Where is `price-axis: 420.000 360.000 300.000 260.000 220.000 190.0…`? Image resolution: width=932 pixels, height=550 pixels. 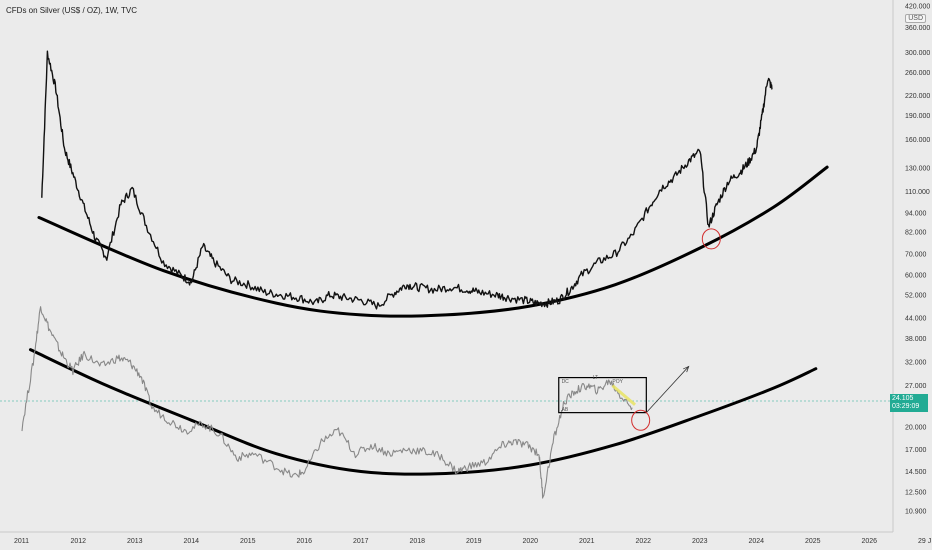 price-axis: 420.000 360.000 300.000 260.000 220.000 190.0… is located at coordinates (917, 260).